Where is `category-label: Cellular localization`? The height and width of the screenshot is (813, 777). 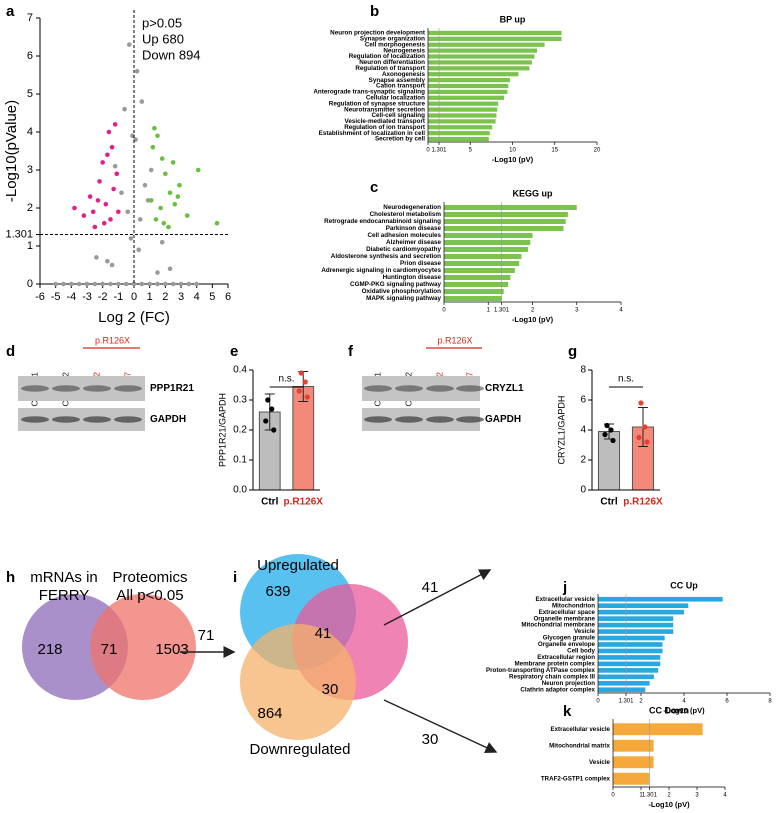
category-label: Cellular localization is located at coordinates (395, 97).